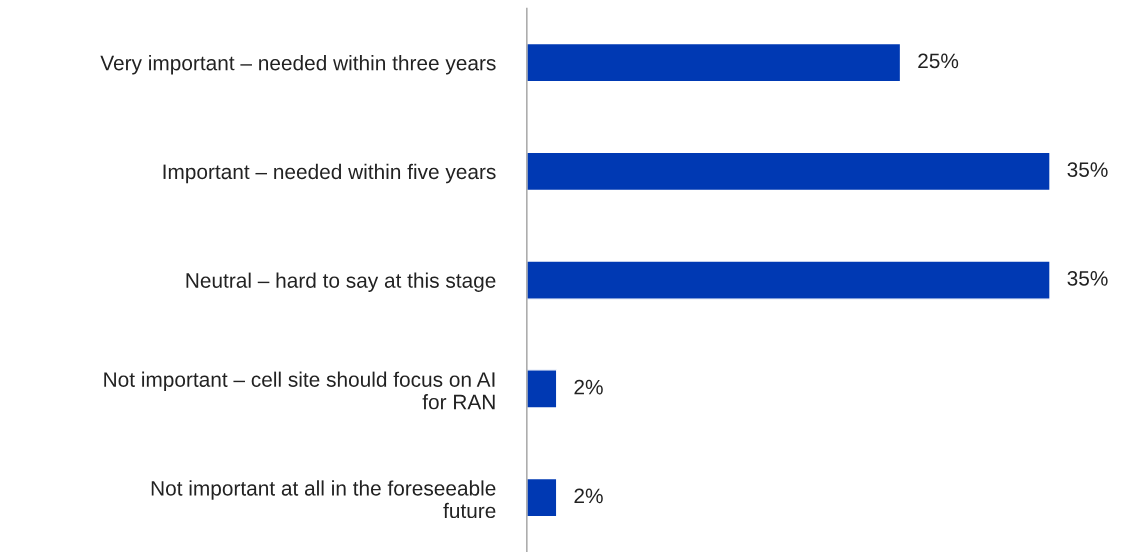  Describe the element at coordinates (299, 390) in the screenshot. I see `y-tick-label: Not important – cell site should focus on AI for RAN` at that location.